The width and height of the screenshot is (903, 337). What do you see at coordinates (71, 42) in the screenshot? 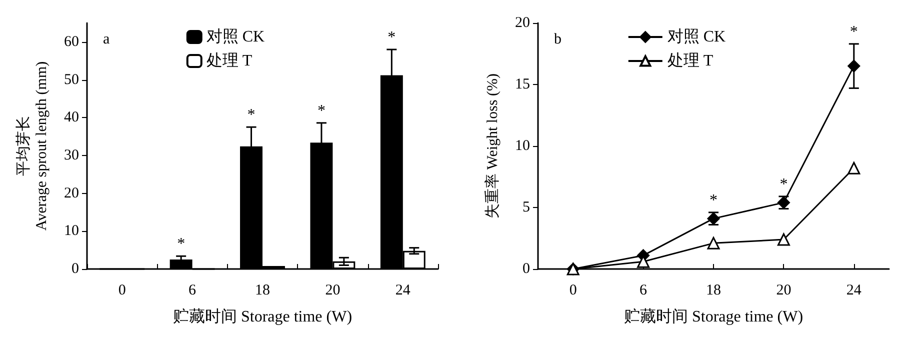
I see `y-tick-label: 60` at bounding box center [71, 42].